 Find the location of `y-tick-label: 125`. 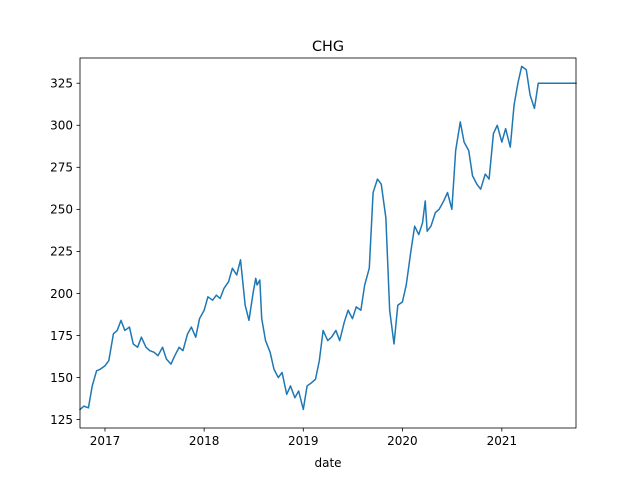

y-tick-label: 125 is located at coordinates (61, 420).